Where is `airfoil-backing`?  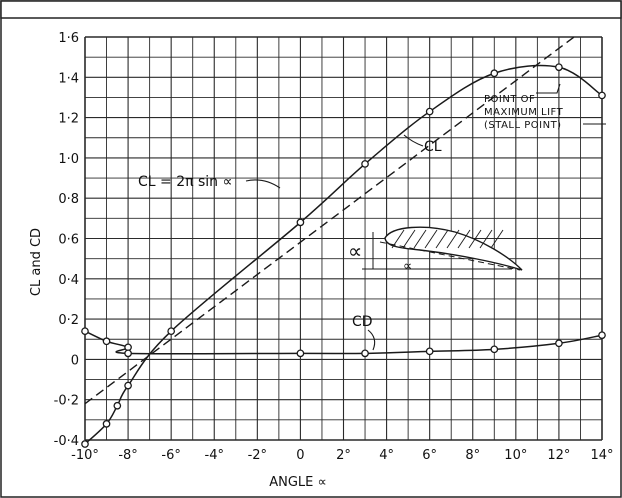 airfoil-backing is located at coordinates (453, 248).